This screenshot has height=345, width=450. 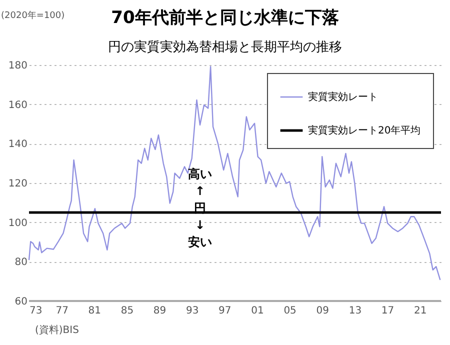 What do you see at coordinates (127, 311) in the screenshot?
I see `x-tick-label: 85` at bounding box center [127, 311].